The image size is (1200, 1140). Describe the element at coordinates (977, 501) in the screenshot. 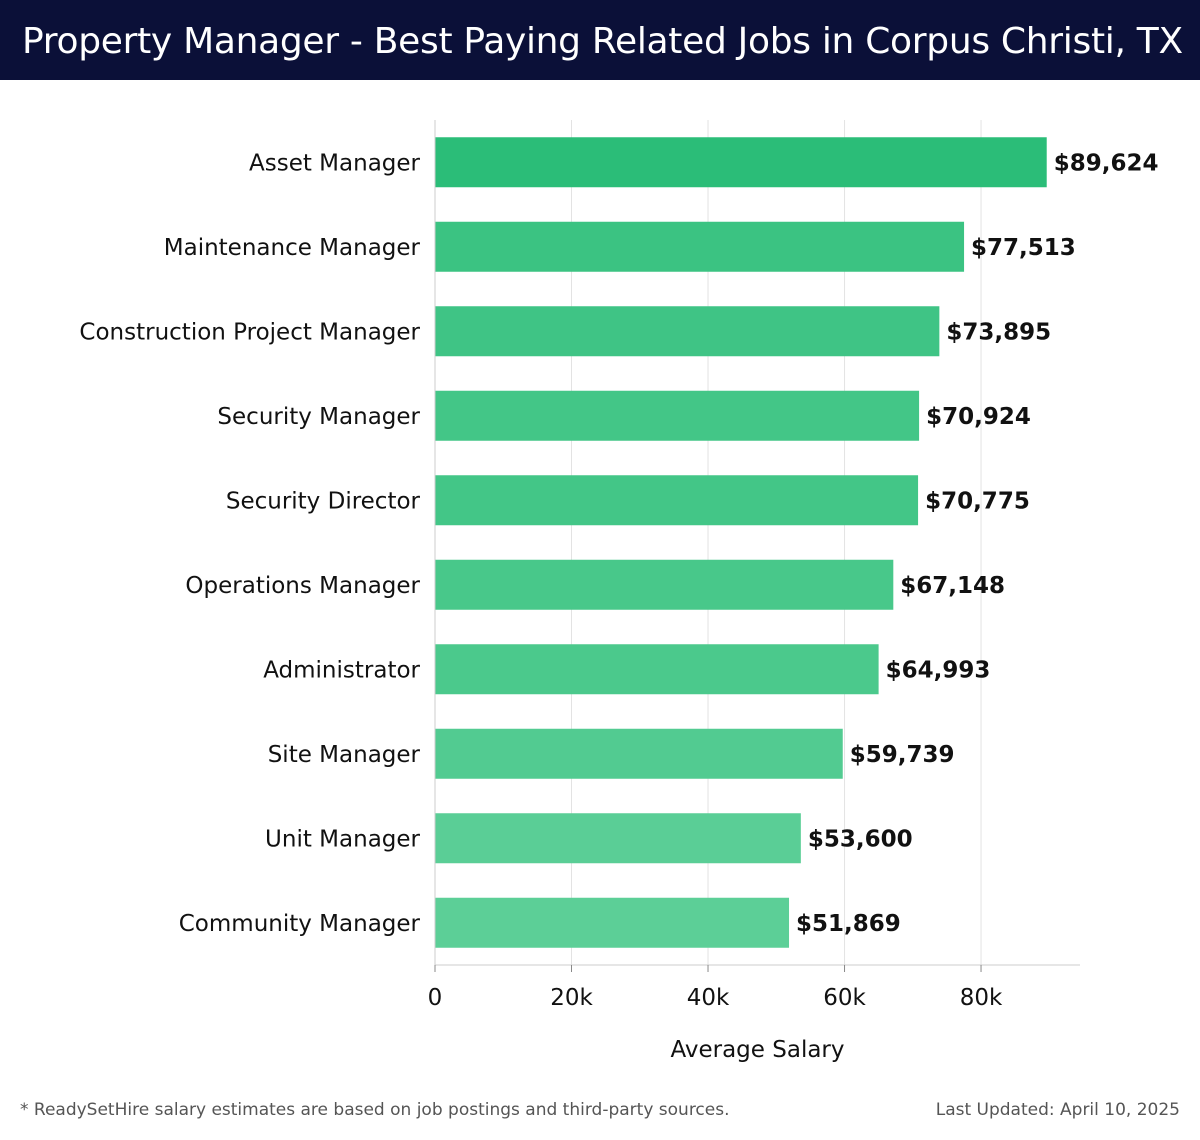

I see `data-label: $70,775` at that location.